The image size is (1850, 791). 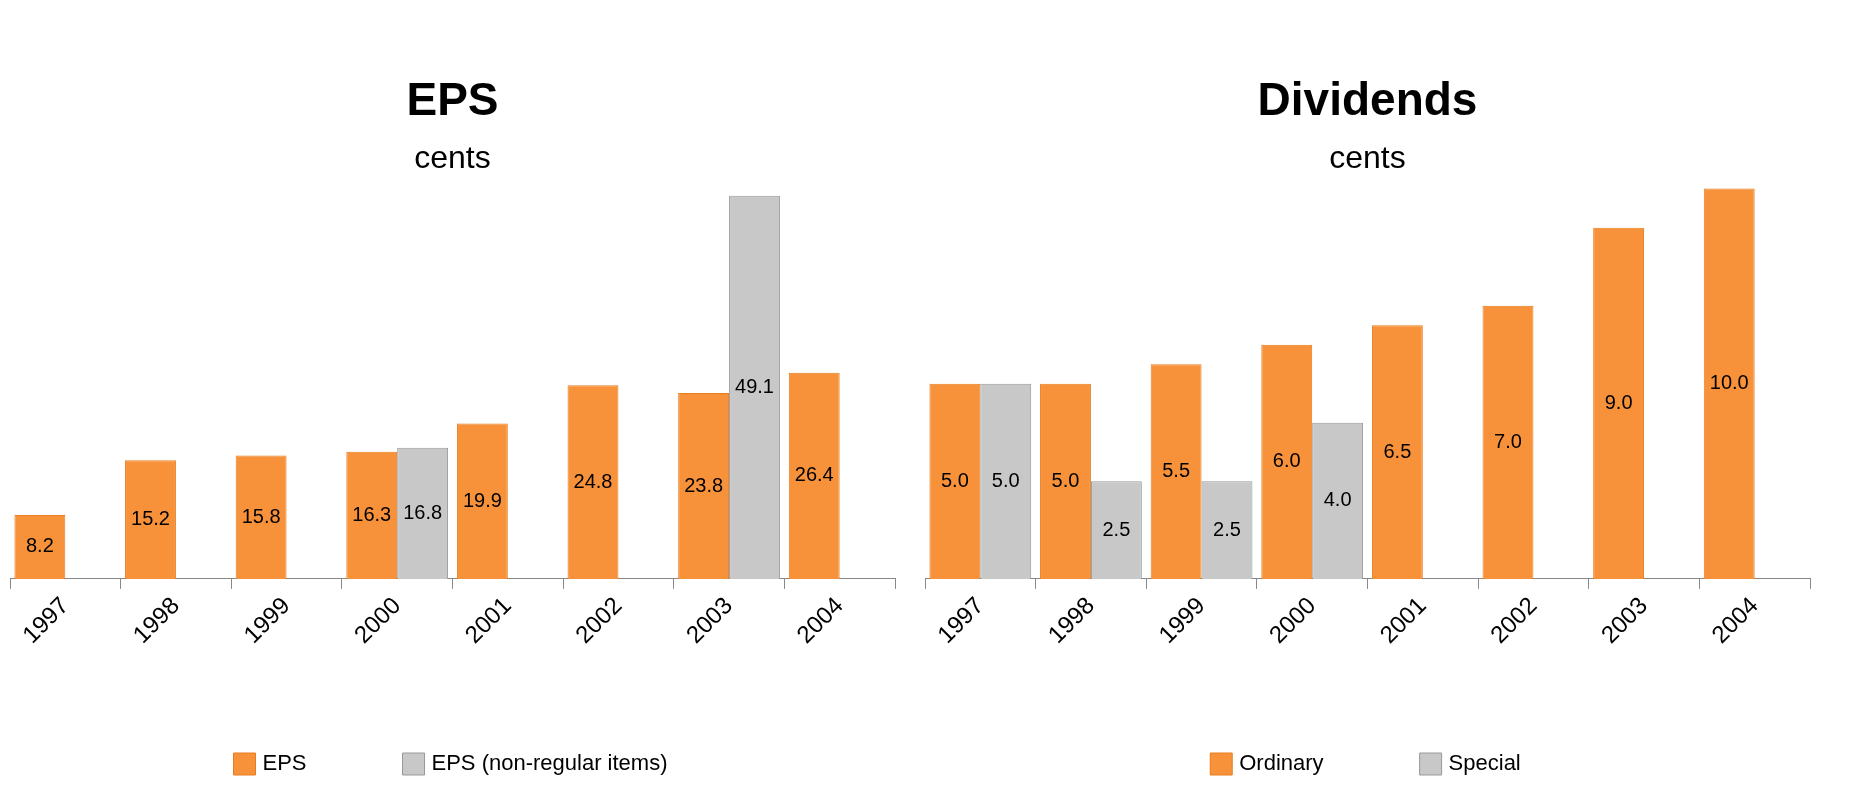 I want to click on data-label: 16.8, so click(x=423, y=511).